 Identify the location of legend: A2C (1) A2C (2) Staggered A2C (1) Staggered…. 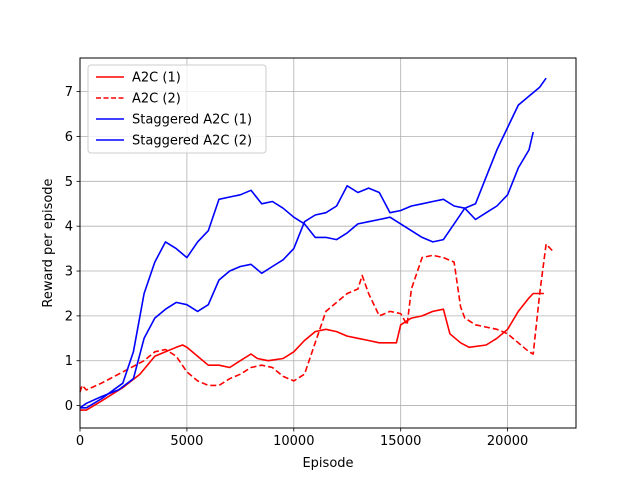
(177, 109).